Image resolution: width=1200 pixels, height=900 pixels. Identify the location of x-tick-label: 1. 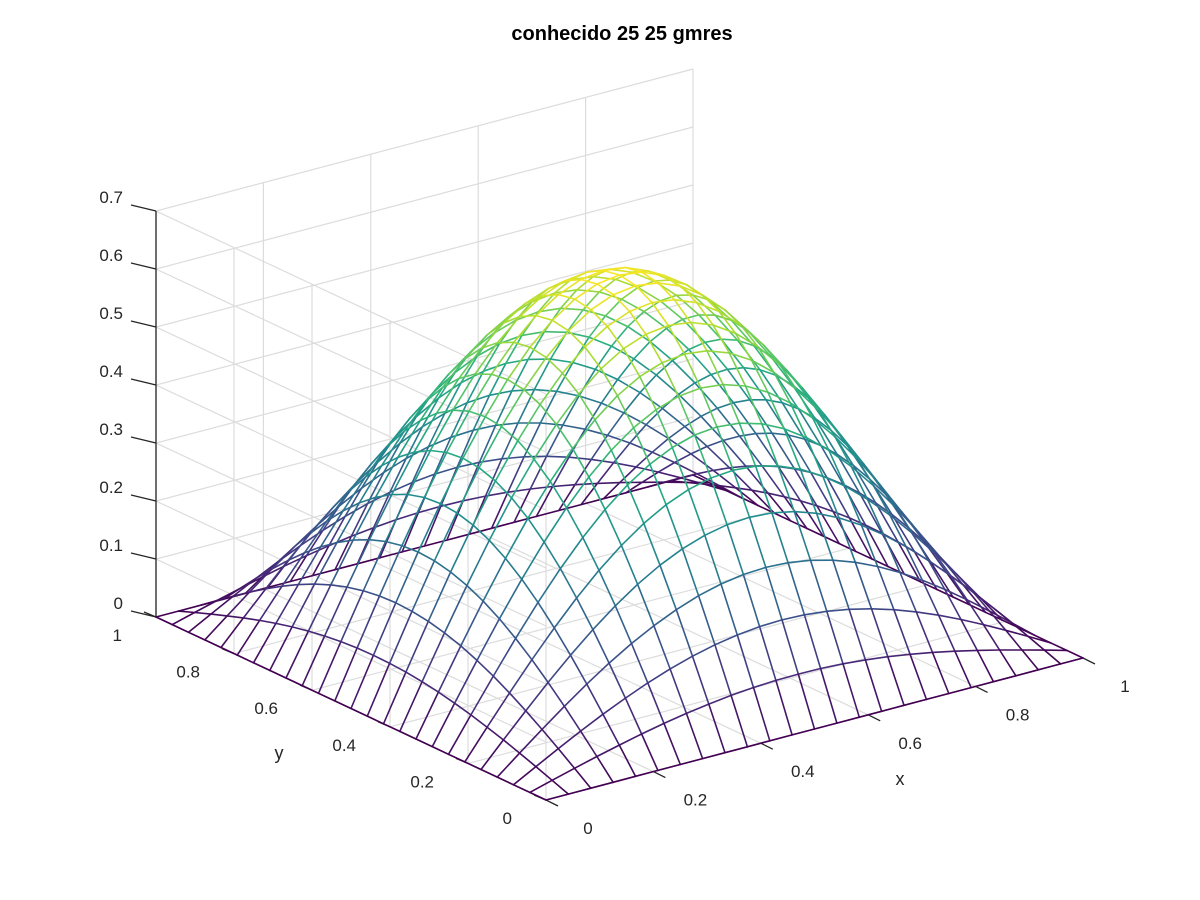
(1124, 686).